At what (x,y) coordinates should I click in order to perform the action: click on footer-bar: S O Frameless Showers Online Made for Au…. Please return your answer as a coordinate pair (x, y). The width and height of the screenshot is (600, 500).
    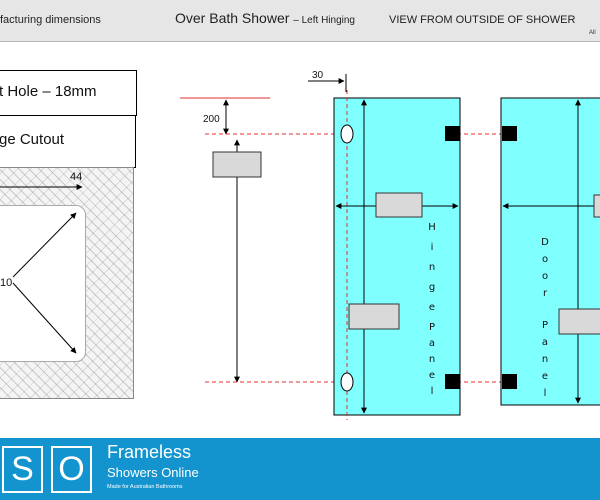
    Looking at the image, I should click on (300, 469).